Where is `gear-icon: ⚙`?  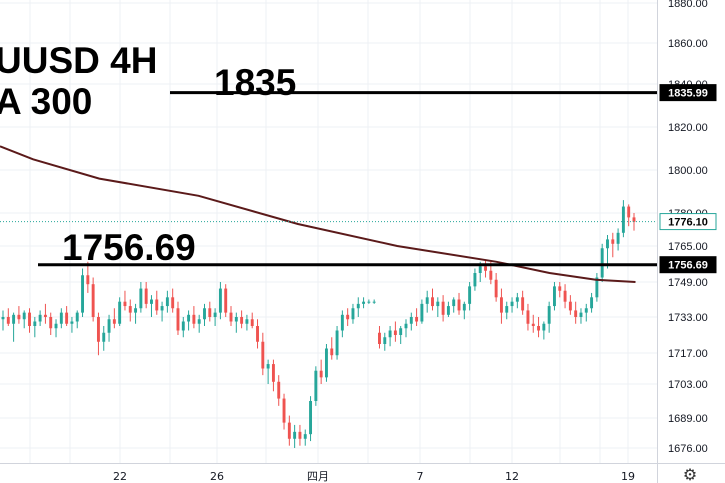 gear-icon: ⚙ is located at coordinates (690, 474).